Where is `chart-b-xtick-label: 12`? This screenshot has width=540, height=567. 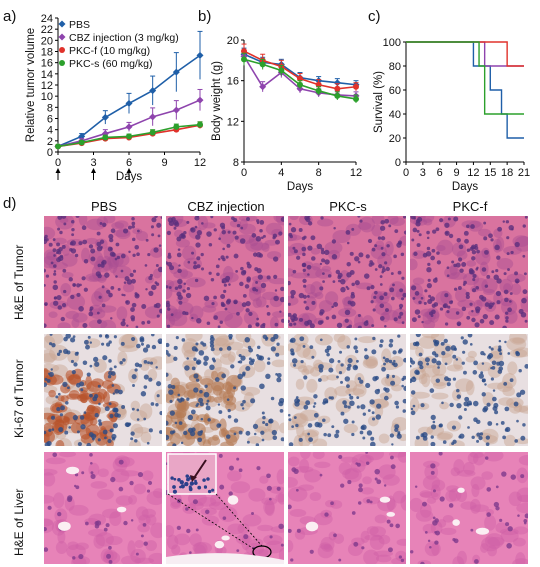 chart-b-xtick-label: 12 is located at coordinates (356, 173).